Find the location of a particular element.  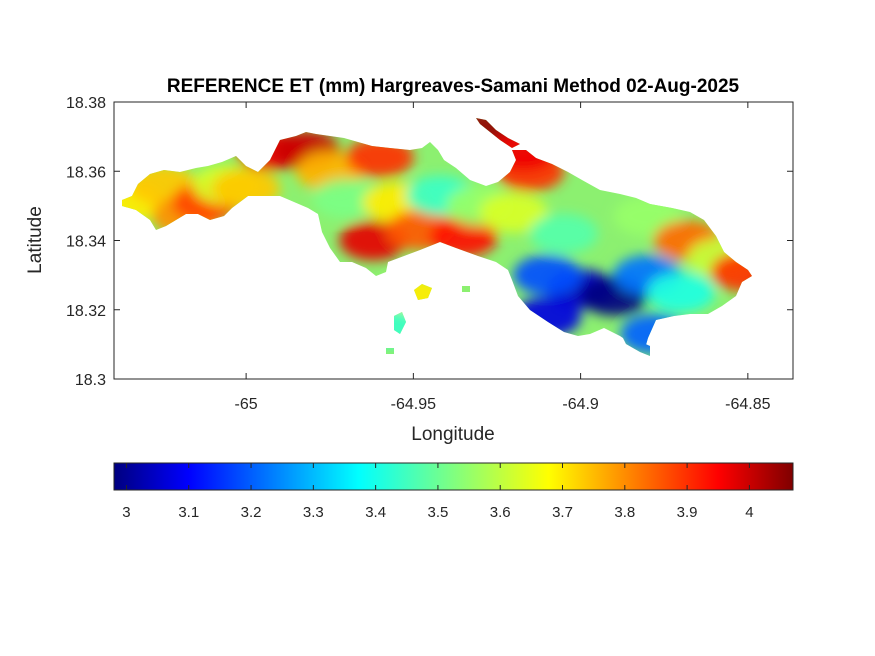

colorbar-tick-label: 4 is located at coordinates (749, 512).